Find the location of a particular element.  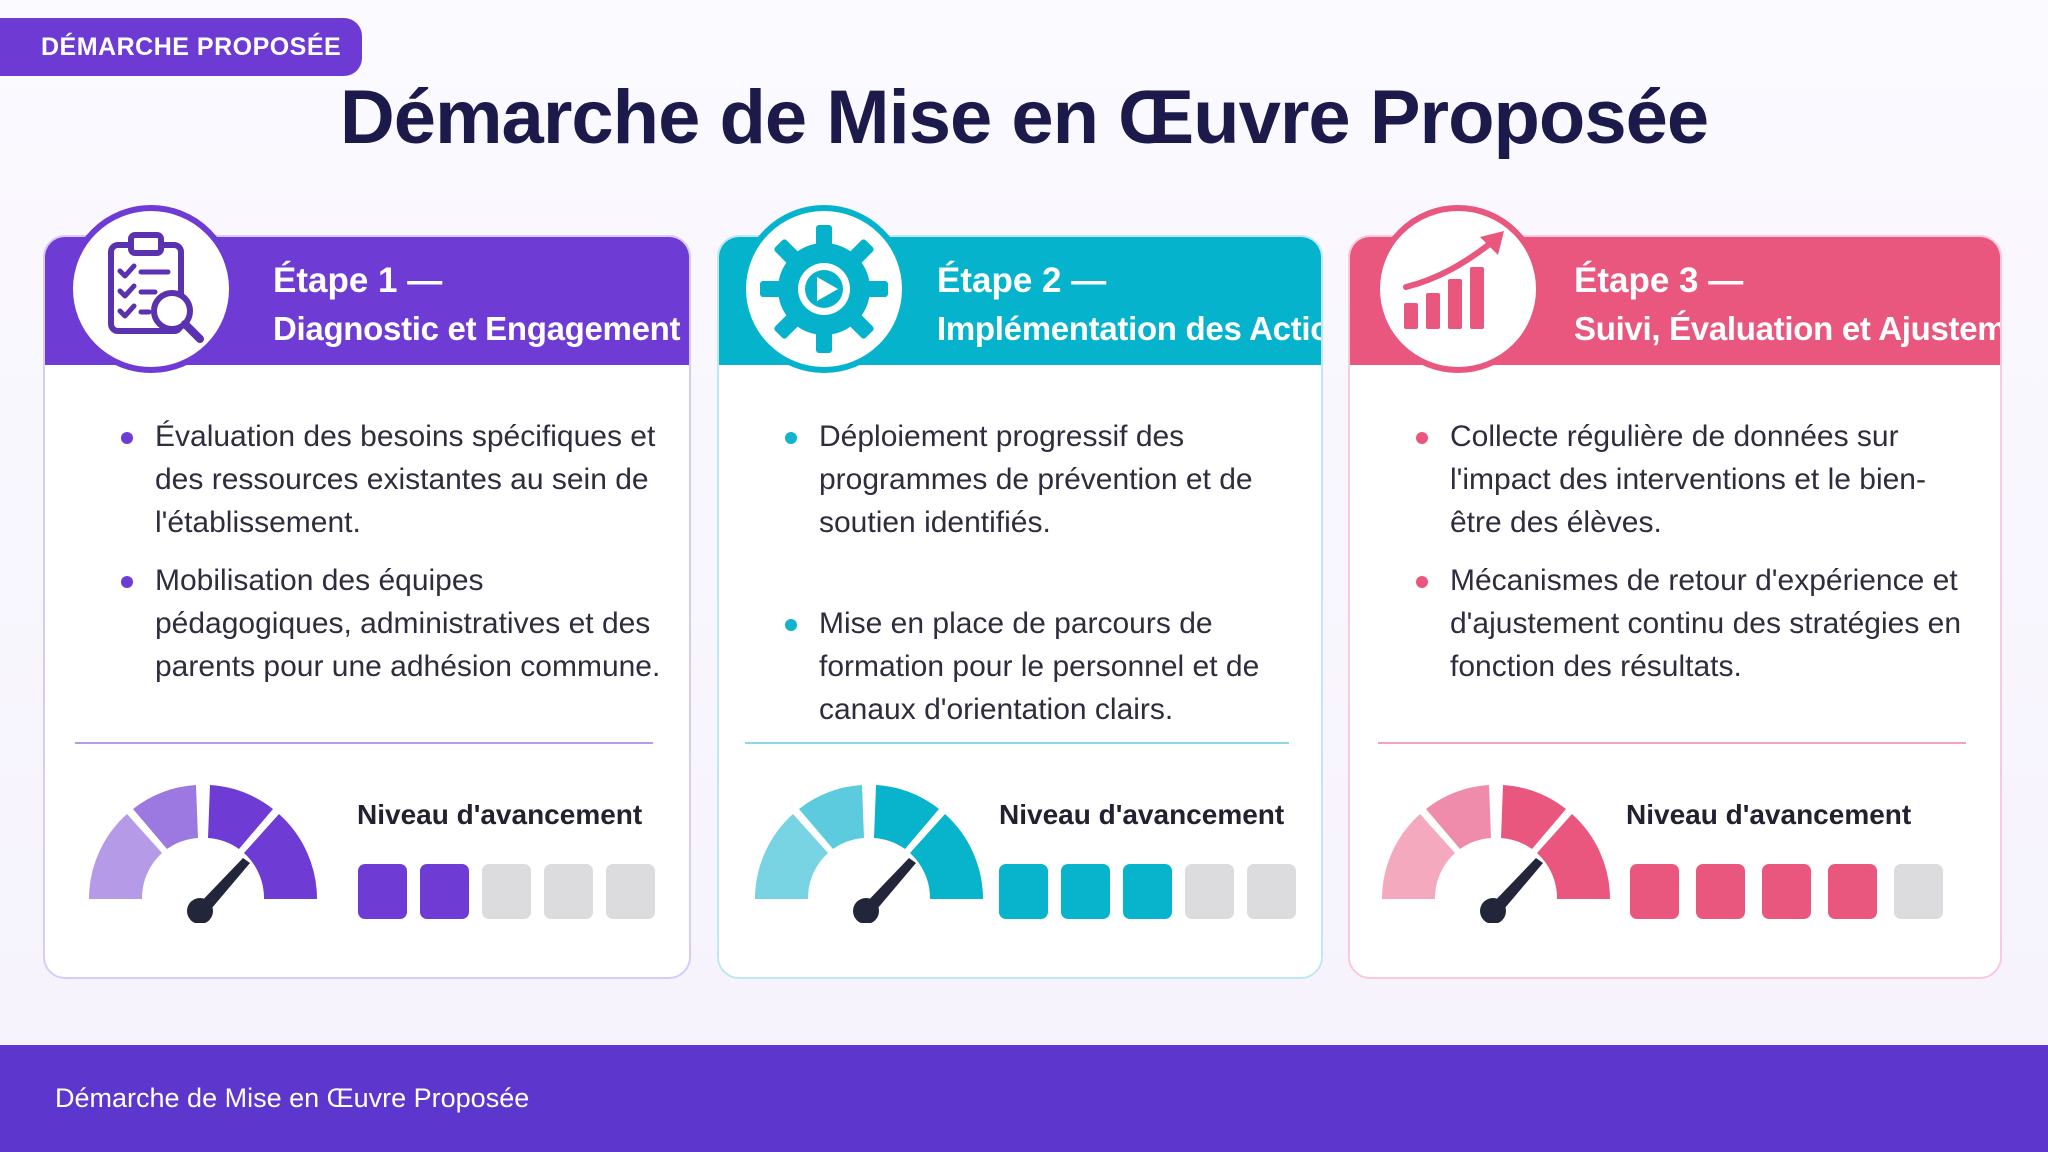

footer-text: Démarche de Mise en Œuvre Proposée is located at coordinates (292, 1098).